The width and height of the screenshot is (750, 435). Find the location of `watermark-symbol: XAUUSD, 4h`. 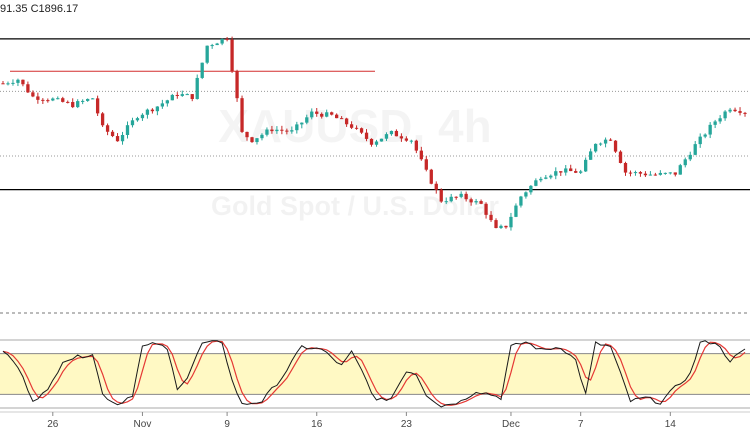

watermark-symbol: XAUUSD, 4h is located at coordinates (354, 126).